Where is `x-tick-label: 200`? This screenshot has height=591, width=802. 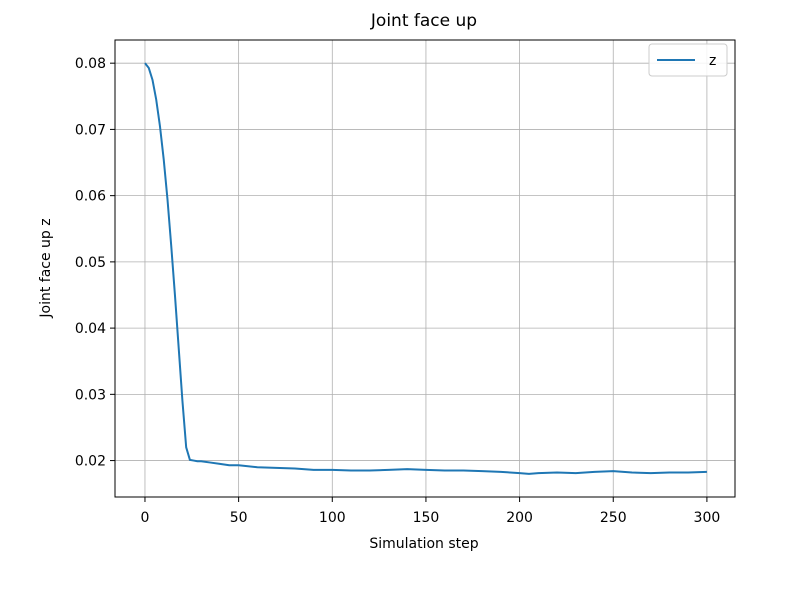 x-tick-label: 200 is located at coordinates (519, 518).